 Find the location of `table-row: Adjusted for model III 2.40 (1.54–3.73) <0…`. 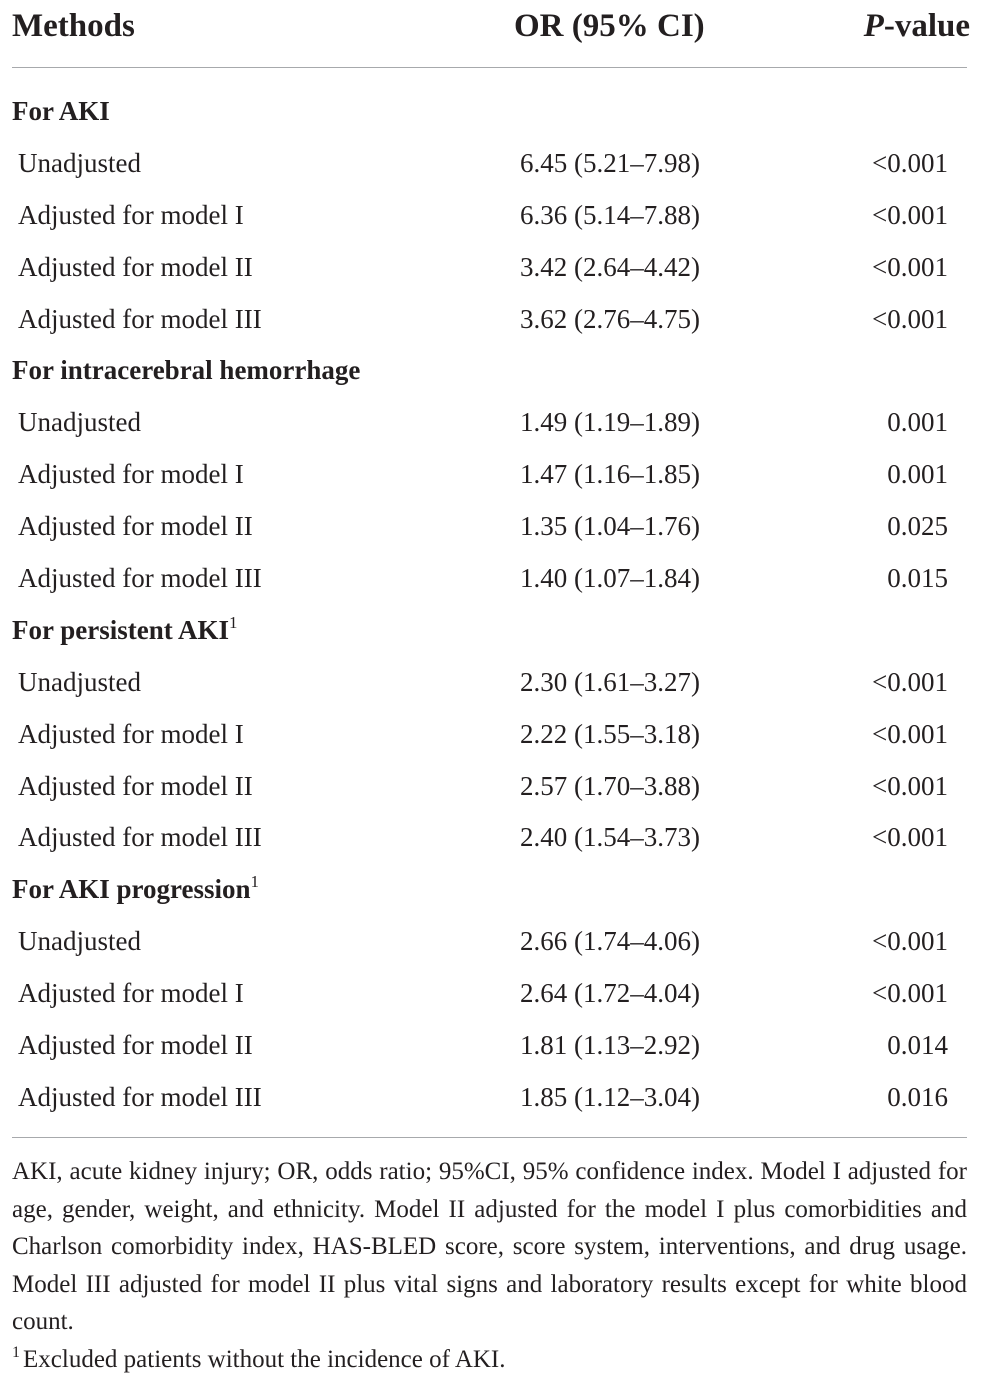

table-row: Adjusted for model III 2.40 (1.54–3.73) <0… is located at coordinates (491, 838).